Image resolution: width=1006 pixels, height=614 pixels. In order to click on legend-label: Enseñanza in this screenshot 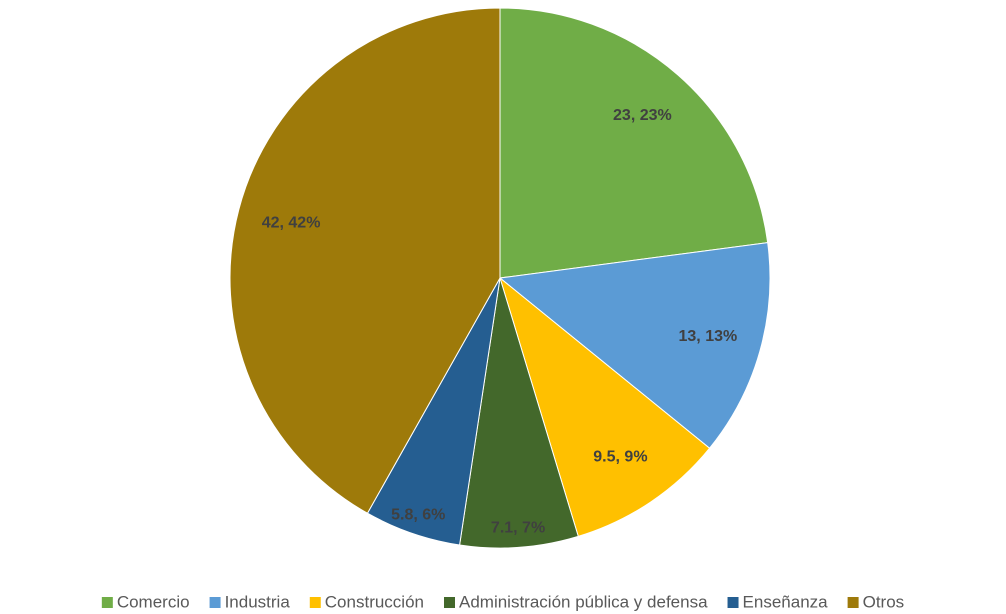, I will do `click(786, 601)`.